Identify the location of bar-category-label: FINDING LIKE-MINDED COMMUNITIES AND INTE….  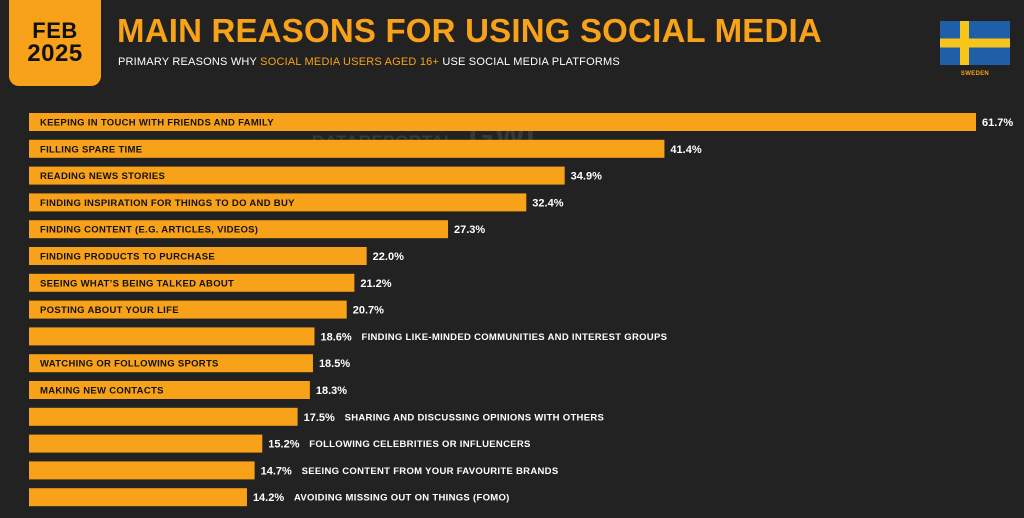
(514, 337).